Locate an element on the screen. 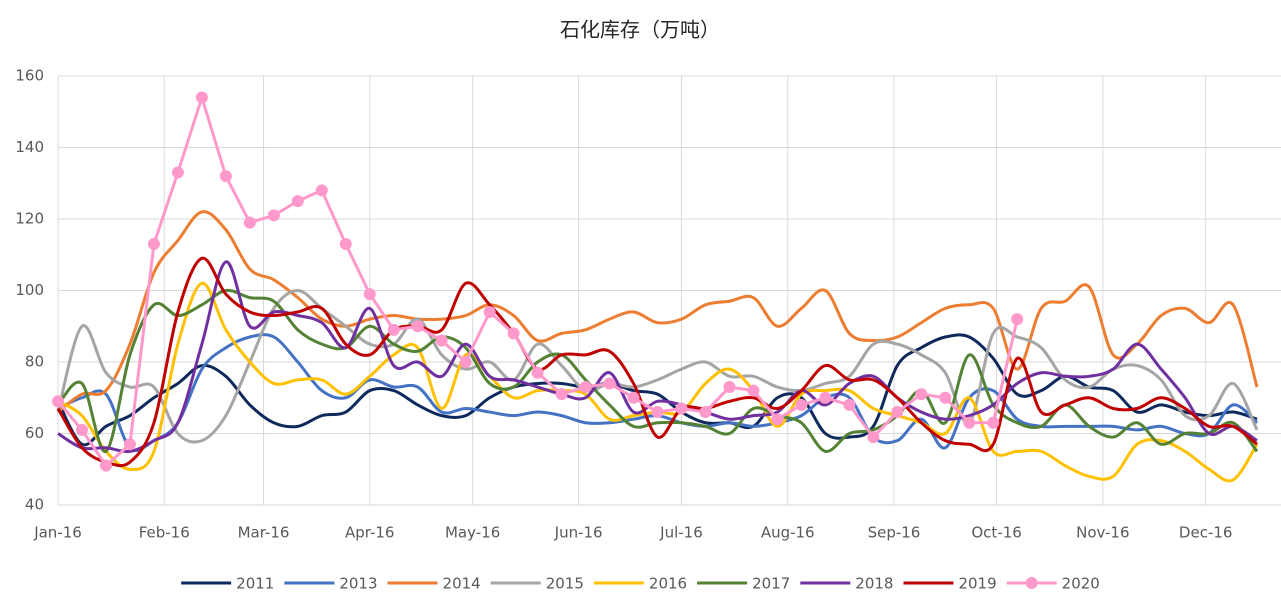 The width and height of the screenshot is (1281, 593). legend-label: 2017 is located at coordinates (771, 584).